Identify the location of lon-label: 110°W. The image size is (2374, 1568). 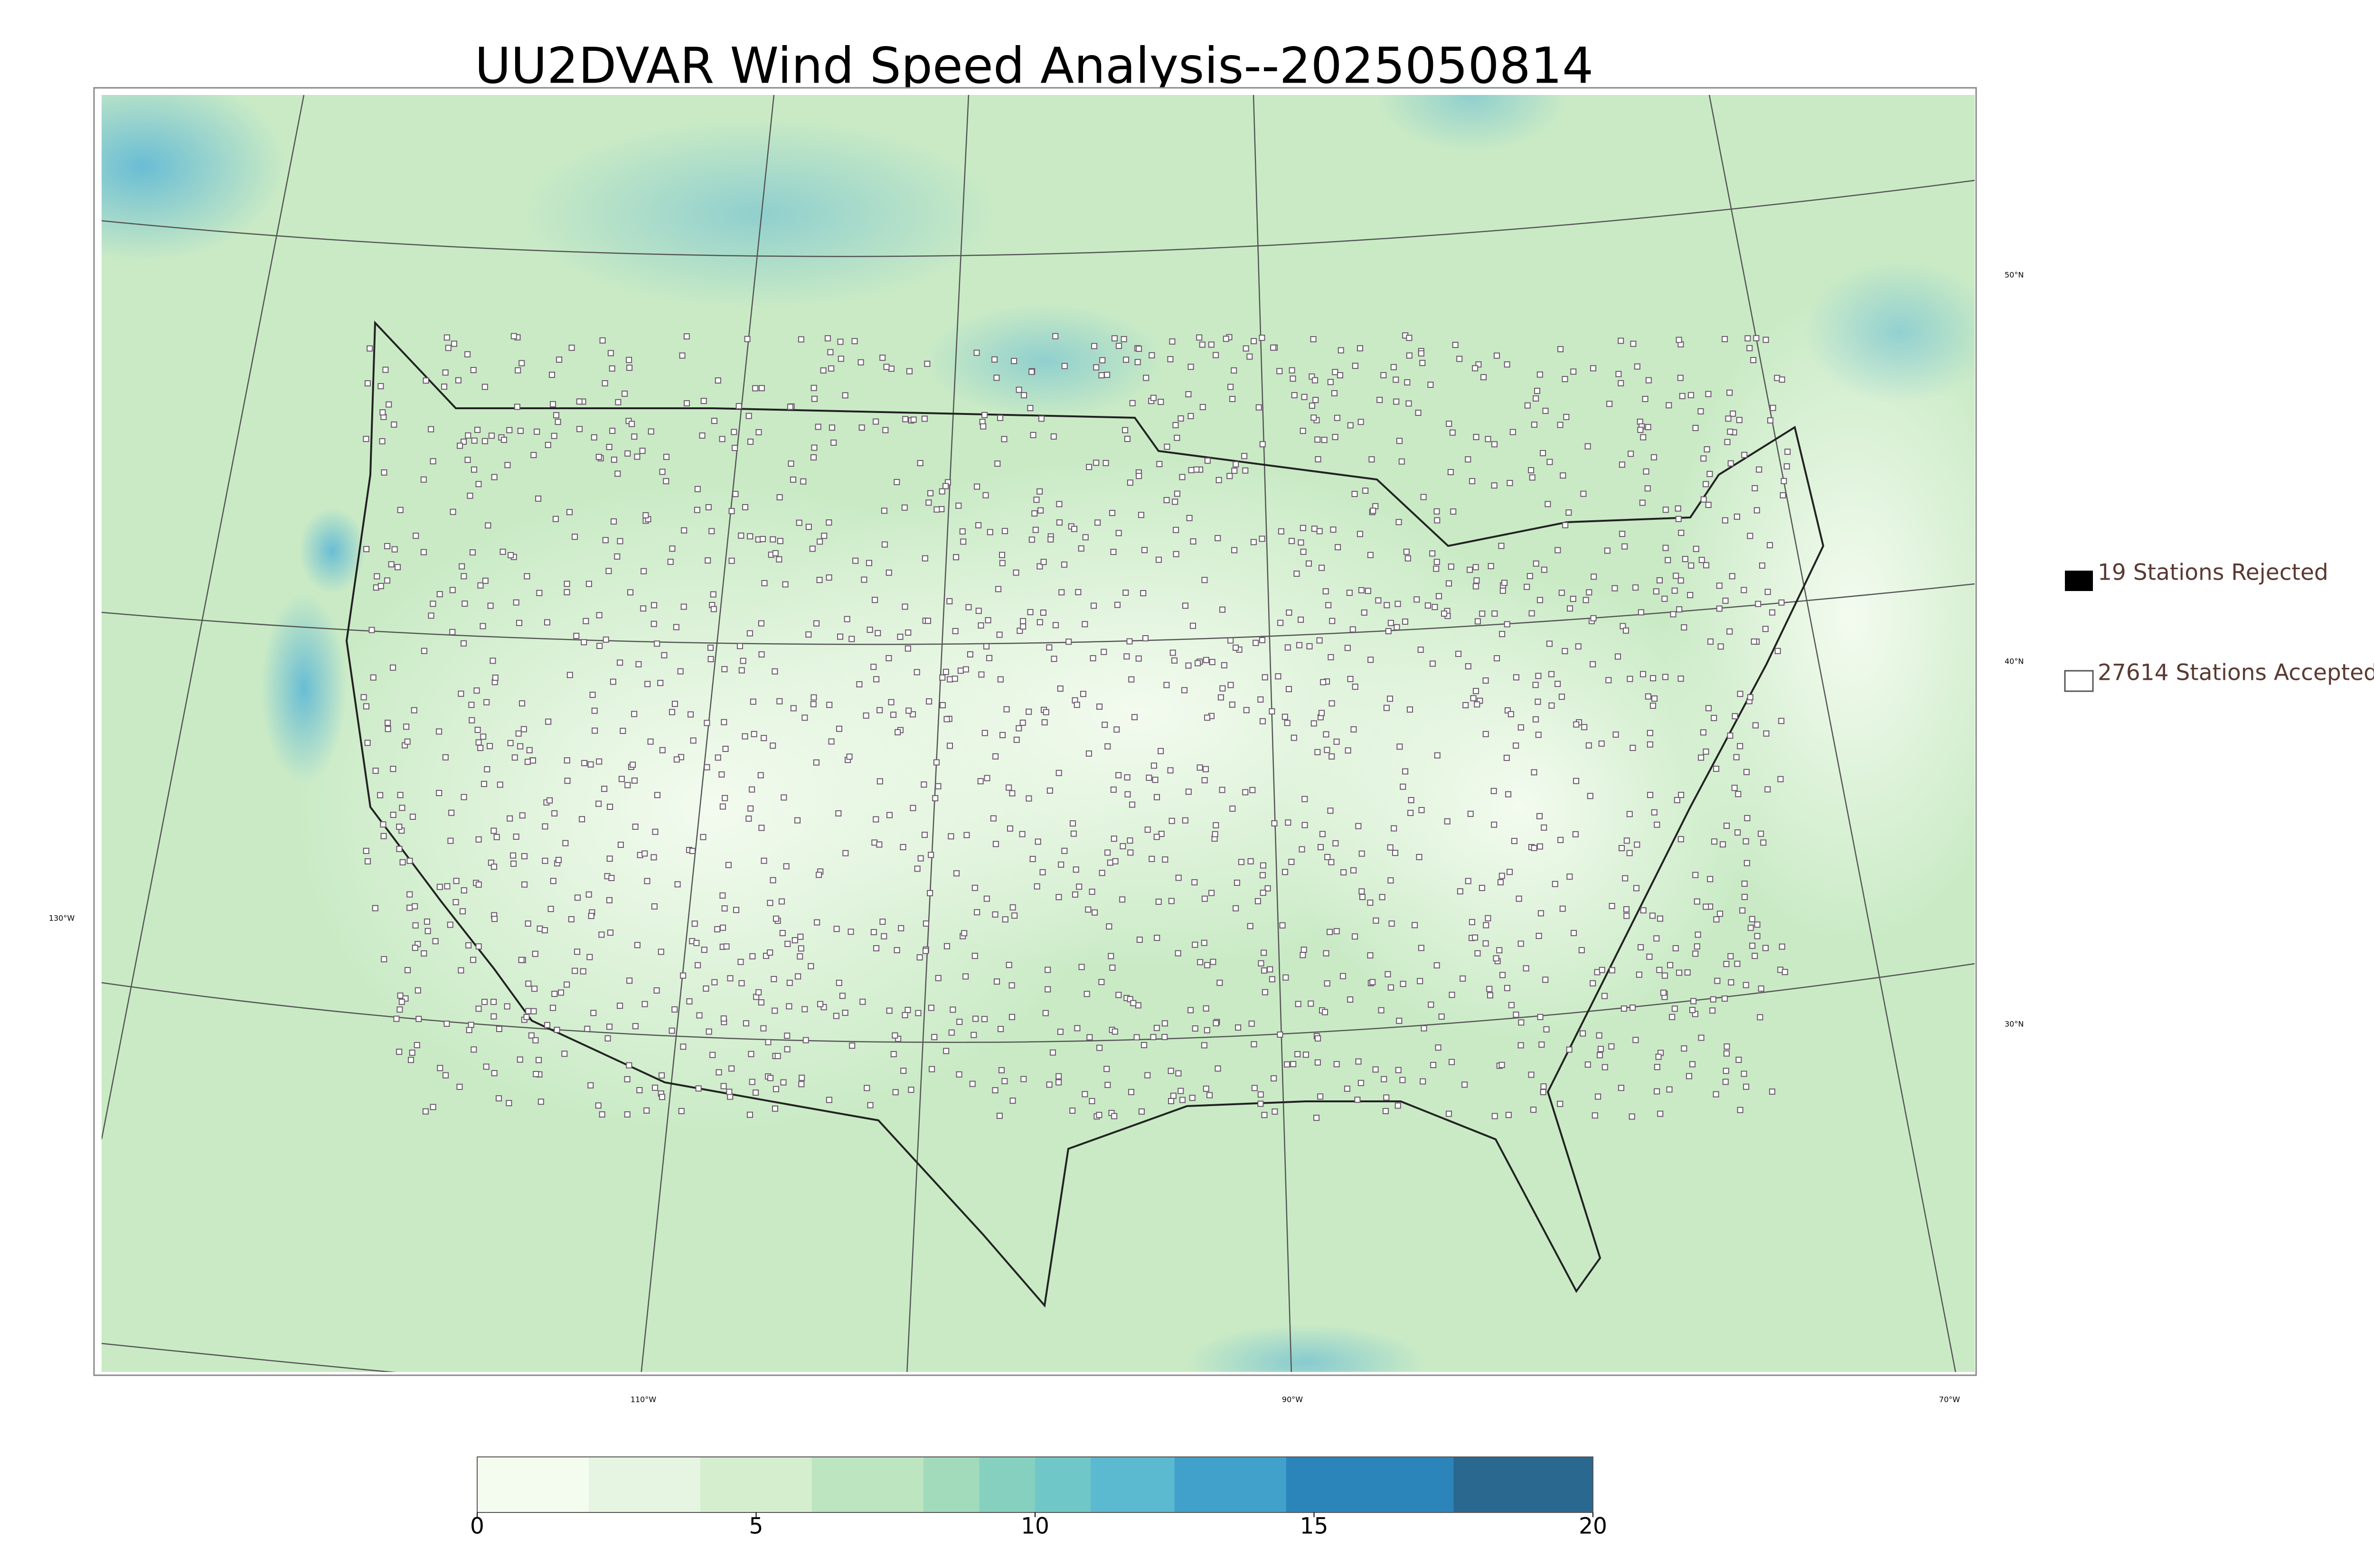
(644, 1400).